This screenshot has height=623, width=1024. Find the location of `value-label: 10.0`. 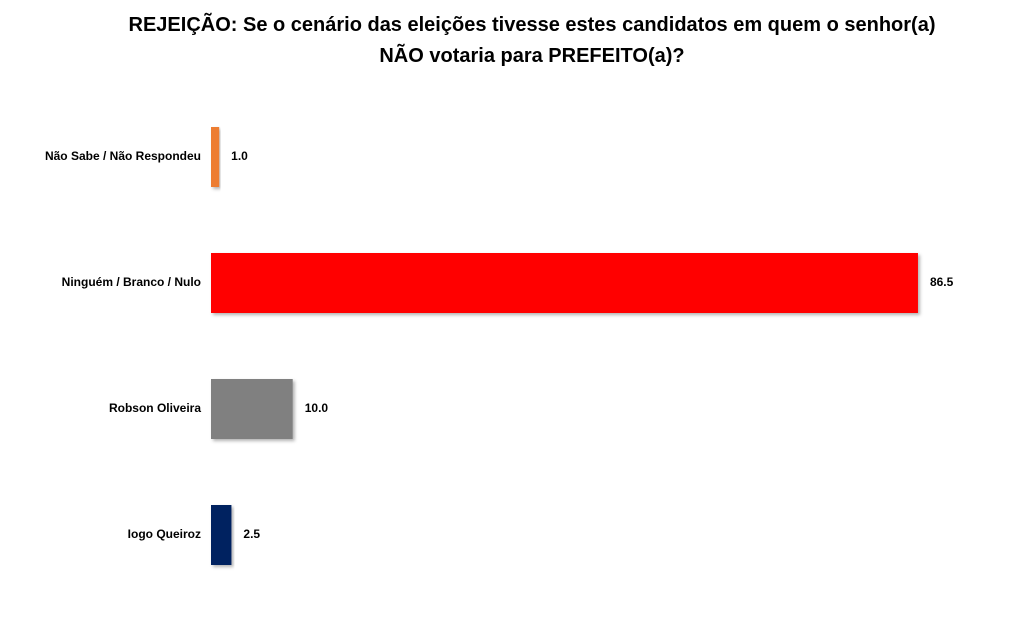

value-label: 10.0 is located at coordinates (317, 408).